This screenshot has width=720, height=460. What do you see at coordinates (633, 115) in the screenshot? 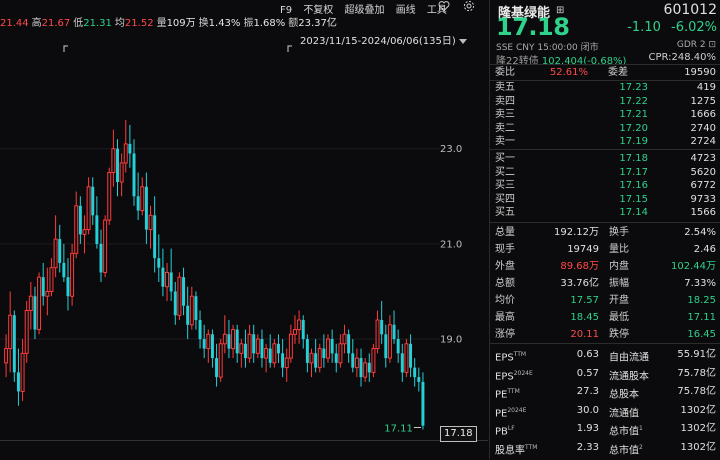
I see `order-price: 17.21` at bounding box center [633, 115].